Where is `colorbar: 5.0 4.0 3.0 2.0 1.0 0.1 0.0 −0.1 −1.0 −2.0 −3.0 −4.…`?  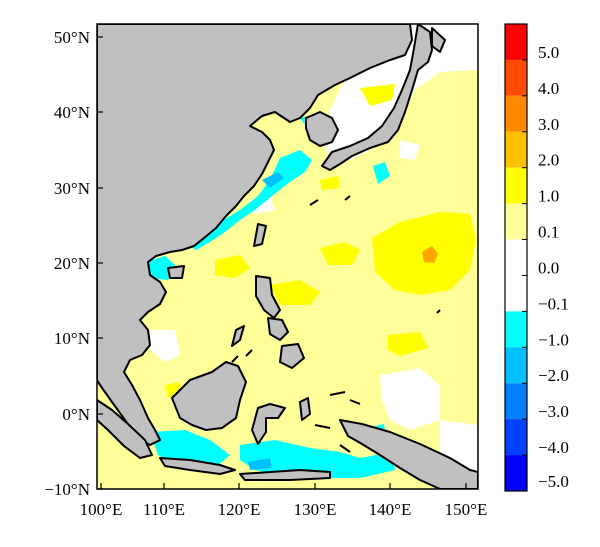 colorbar: 5.0 4.0 3.0 2.0 1.0 0.1 0.0 −0.1 −1.0 −2.0 −3.0 −4.… is located at coordinates (536, 257).